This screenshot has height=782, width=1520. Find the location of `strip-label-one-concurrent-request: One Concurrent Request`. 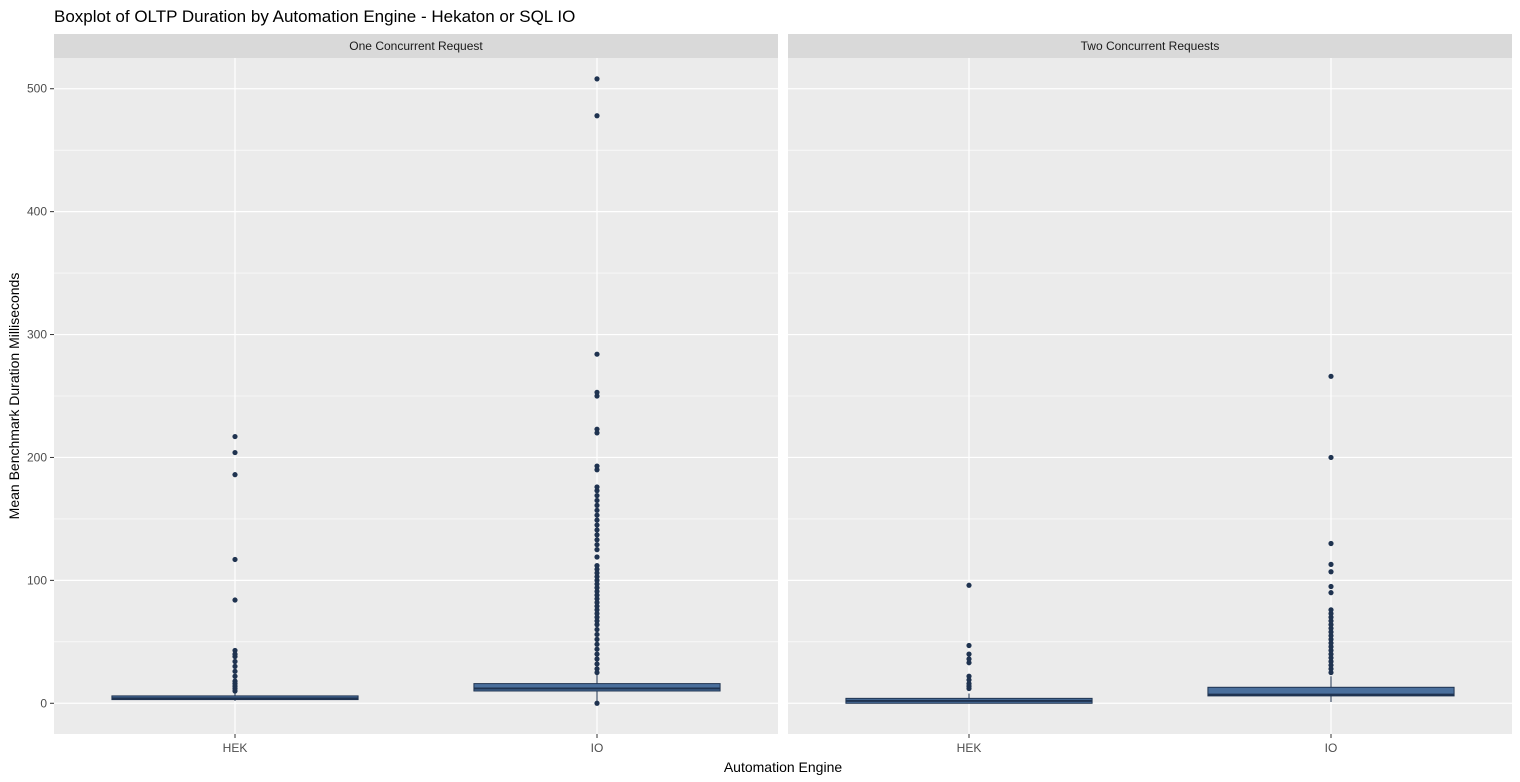

strip-label-one-concurrent-request: One Concurrent Request is located at coordinates (416, 46).